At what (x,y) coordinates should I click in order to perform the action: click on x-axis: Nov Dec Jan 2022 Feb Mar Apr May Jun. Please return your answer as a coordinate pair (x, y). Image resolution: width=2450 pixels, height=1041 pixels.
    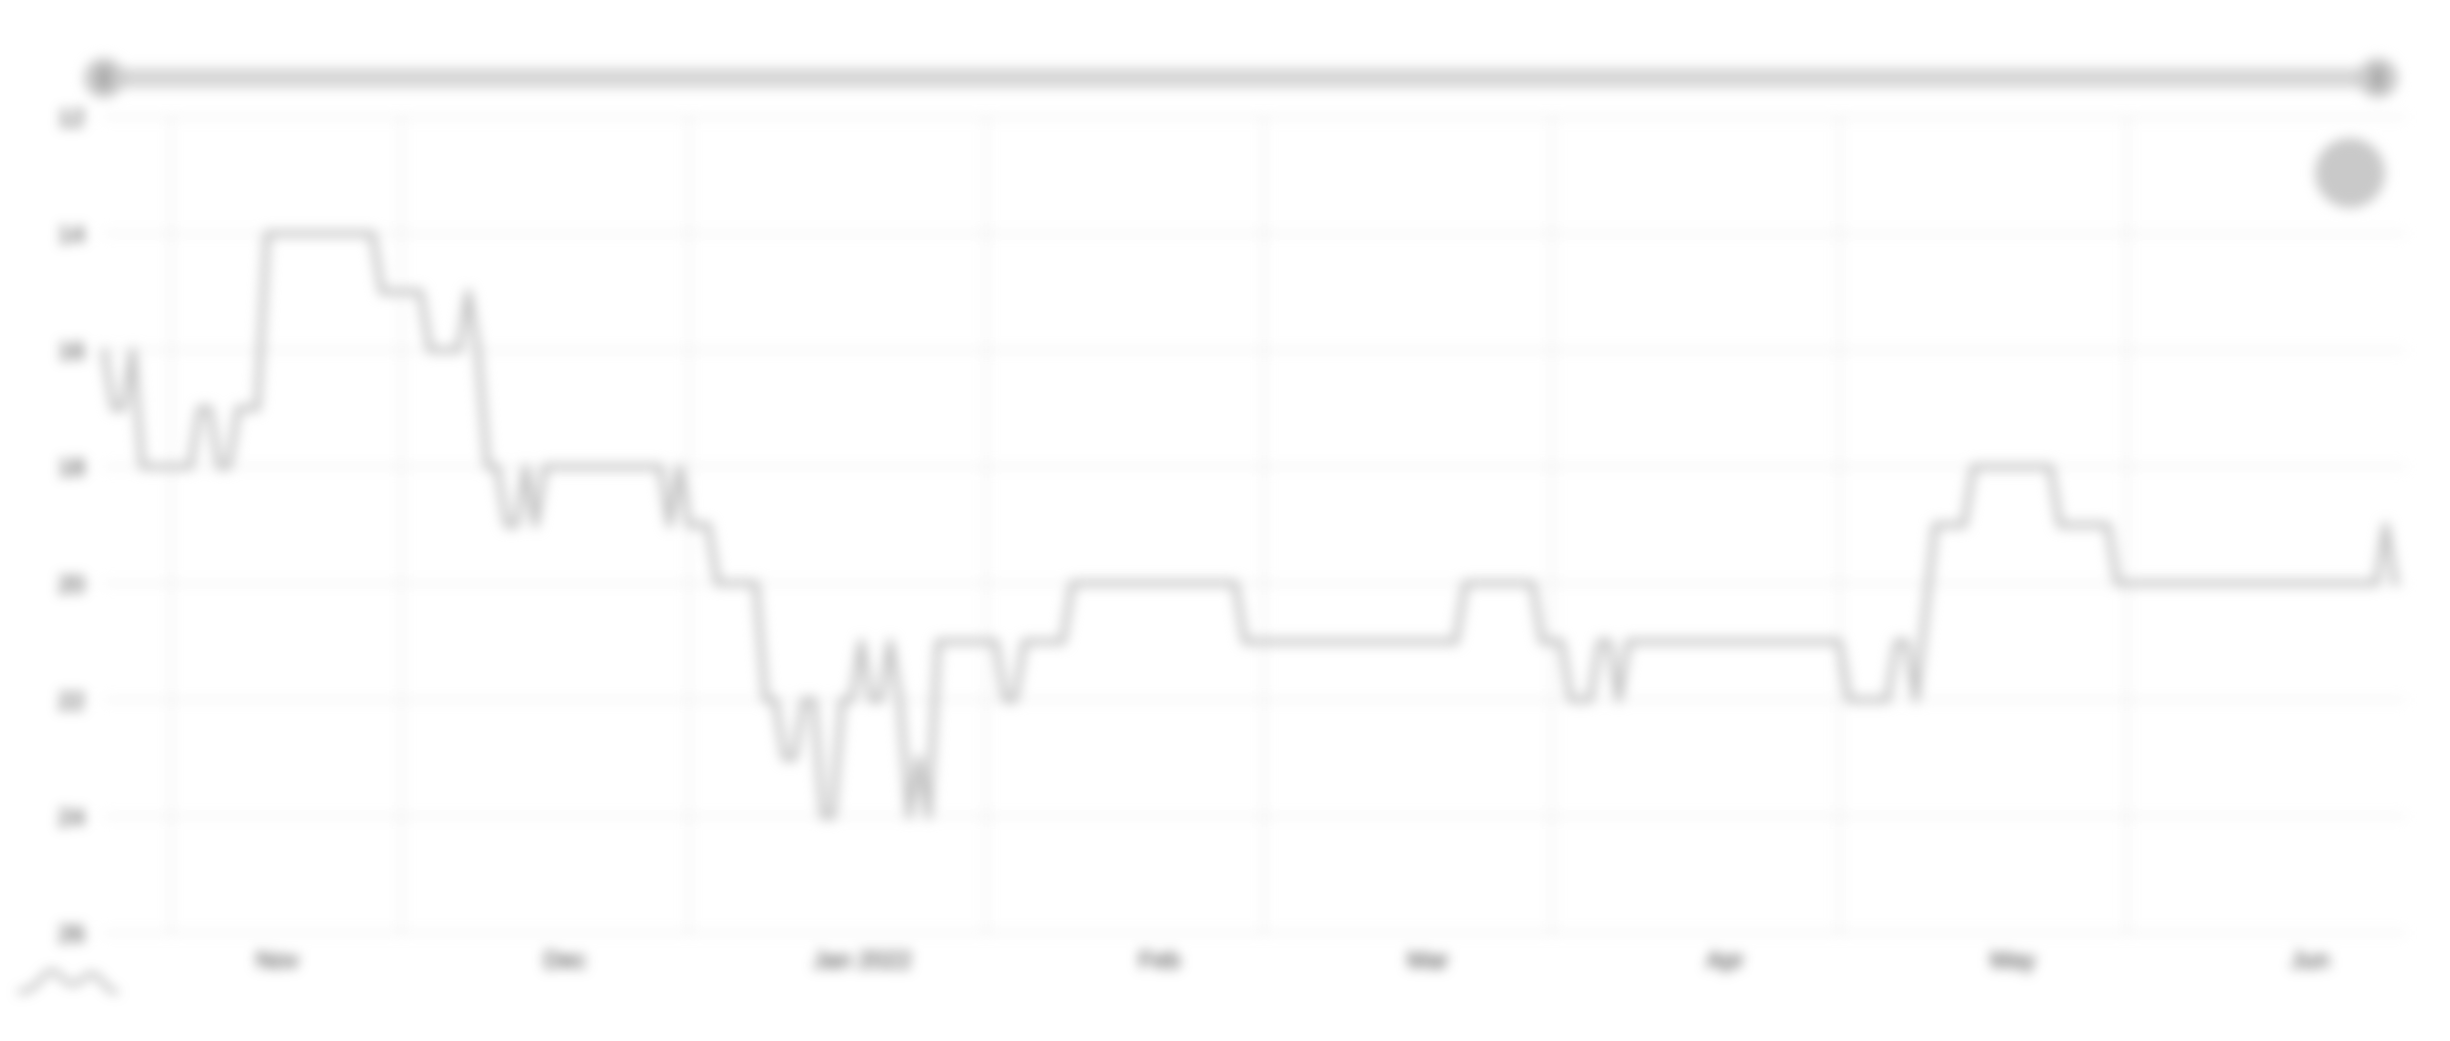
    Looking at the image, I should click on (1292, 960).